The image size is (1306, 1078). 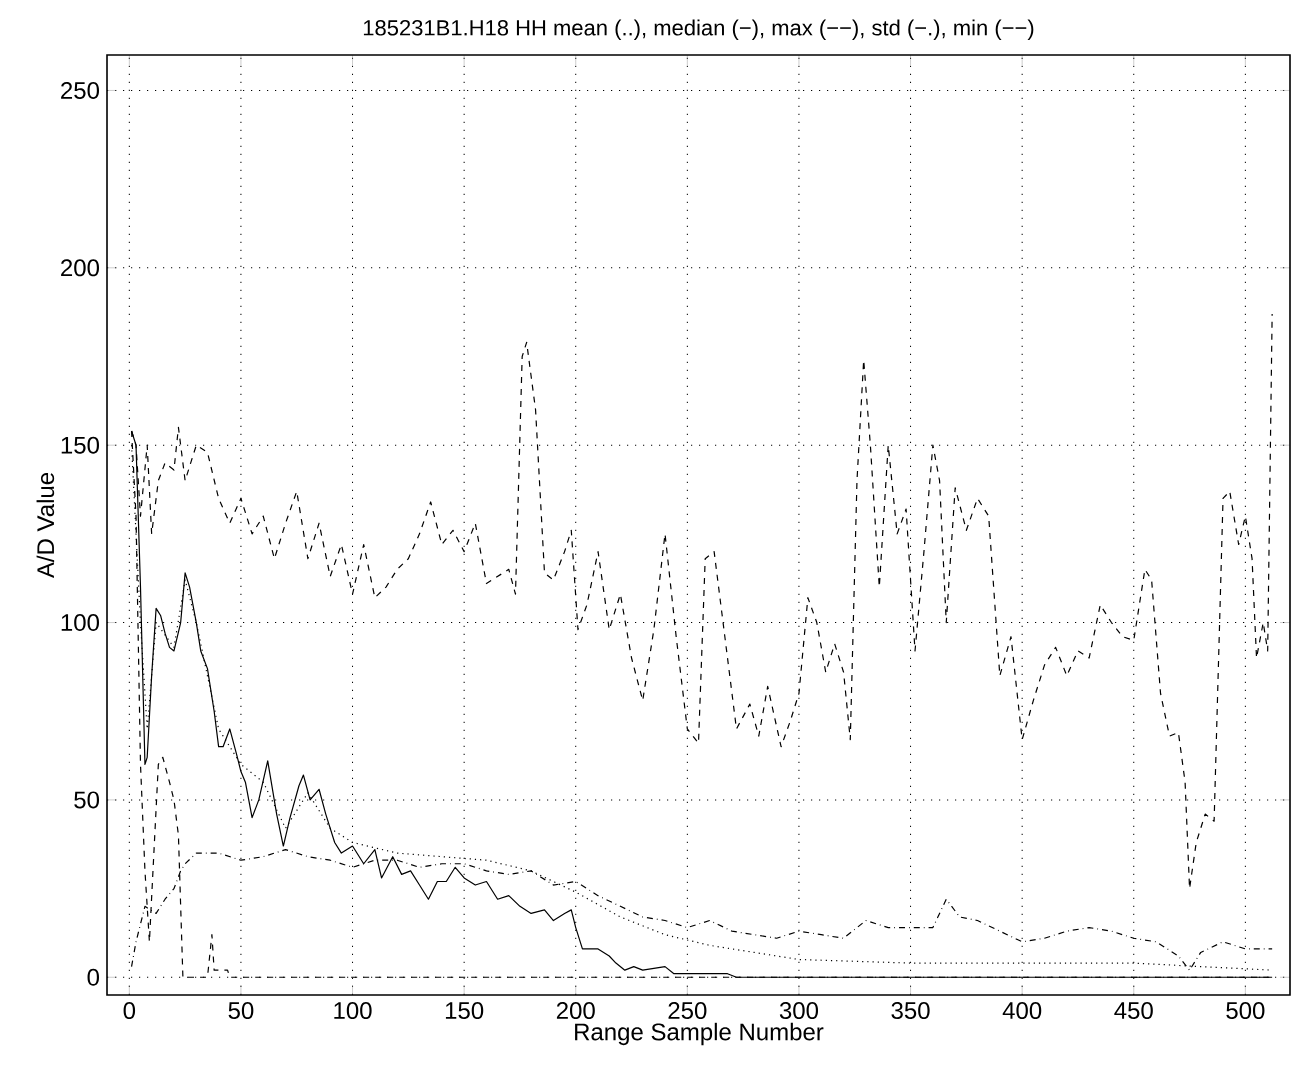 What do you see at coordinates (353, 1011) in the screenshot?
I see `x-tick-label: 100` at bounding box center [353, 1011].